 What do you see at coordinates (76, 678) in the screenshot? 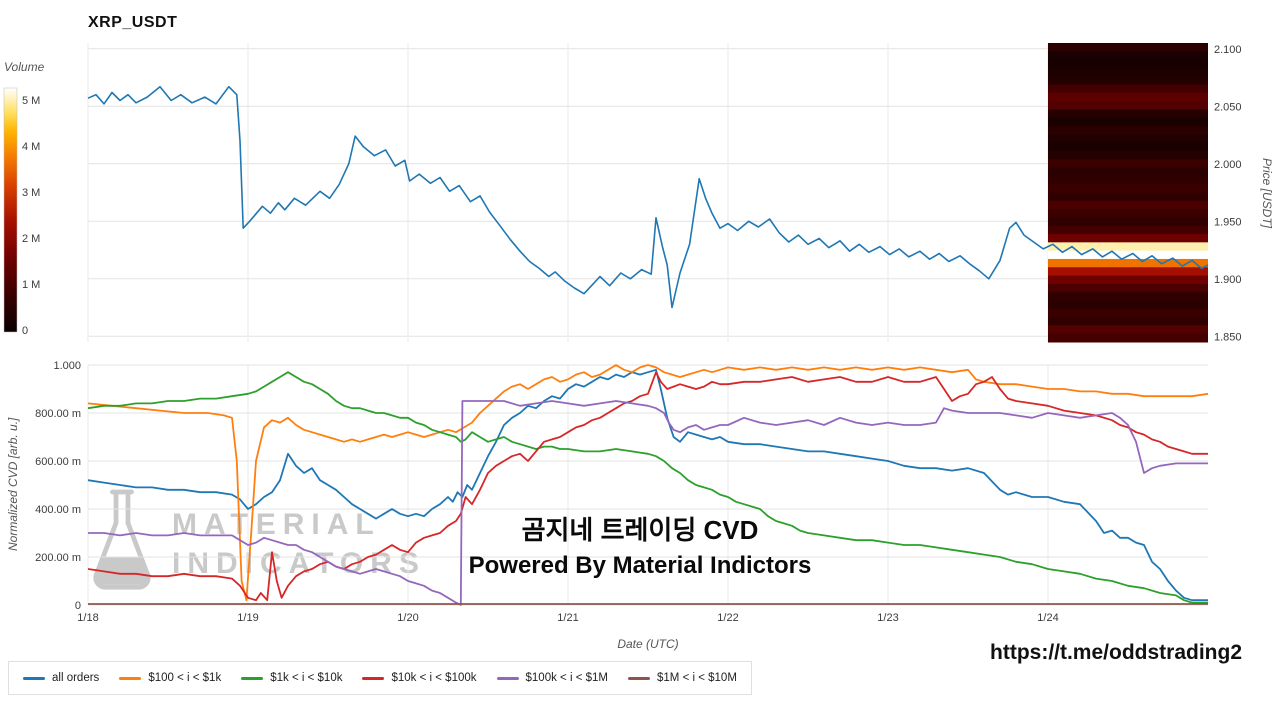
I see `legend-label: all orders` at bounding box center [76, 678].